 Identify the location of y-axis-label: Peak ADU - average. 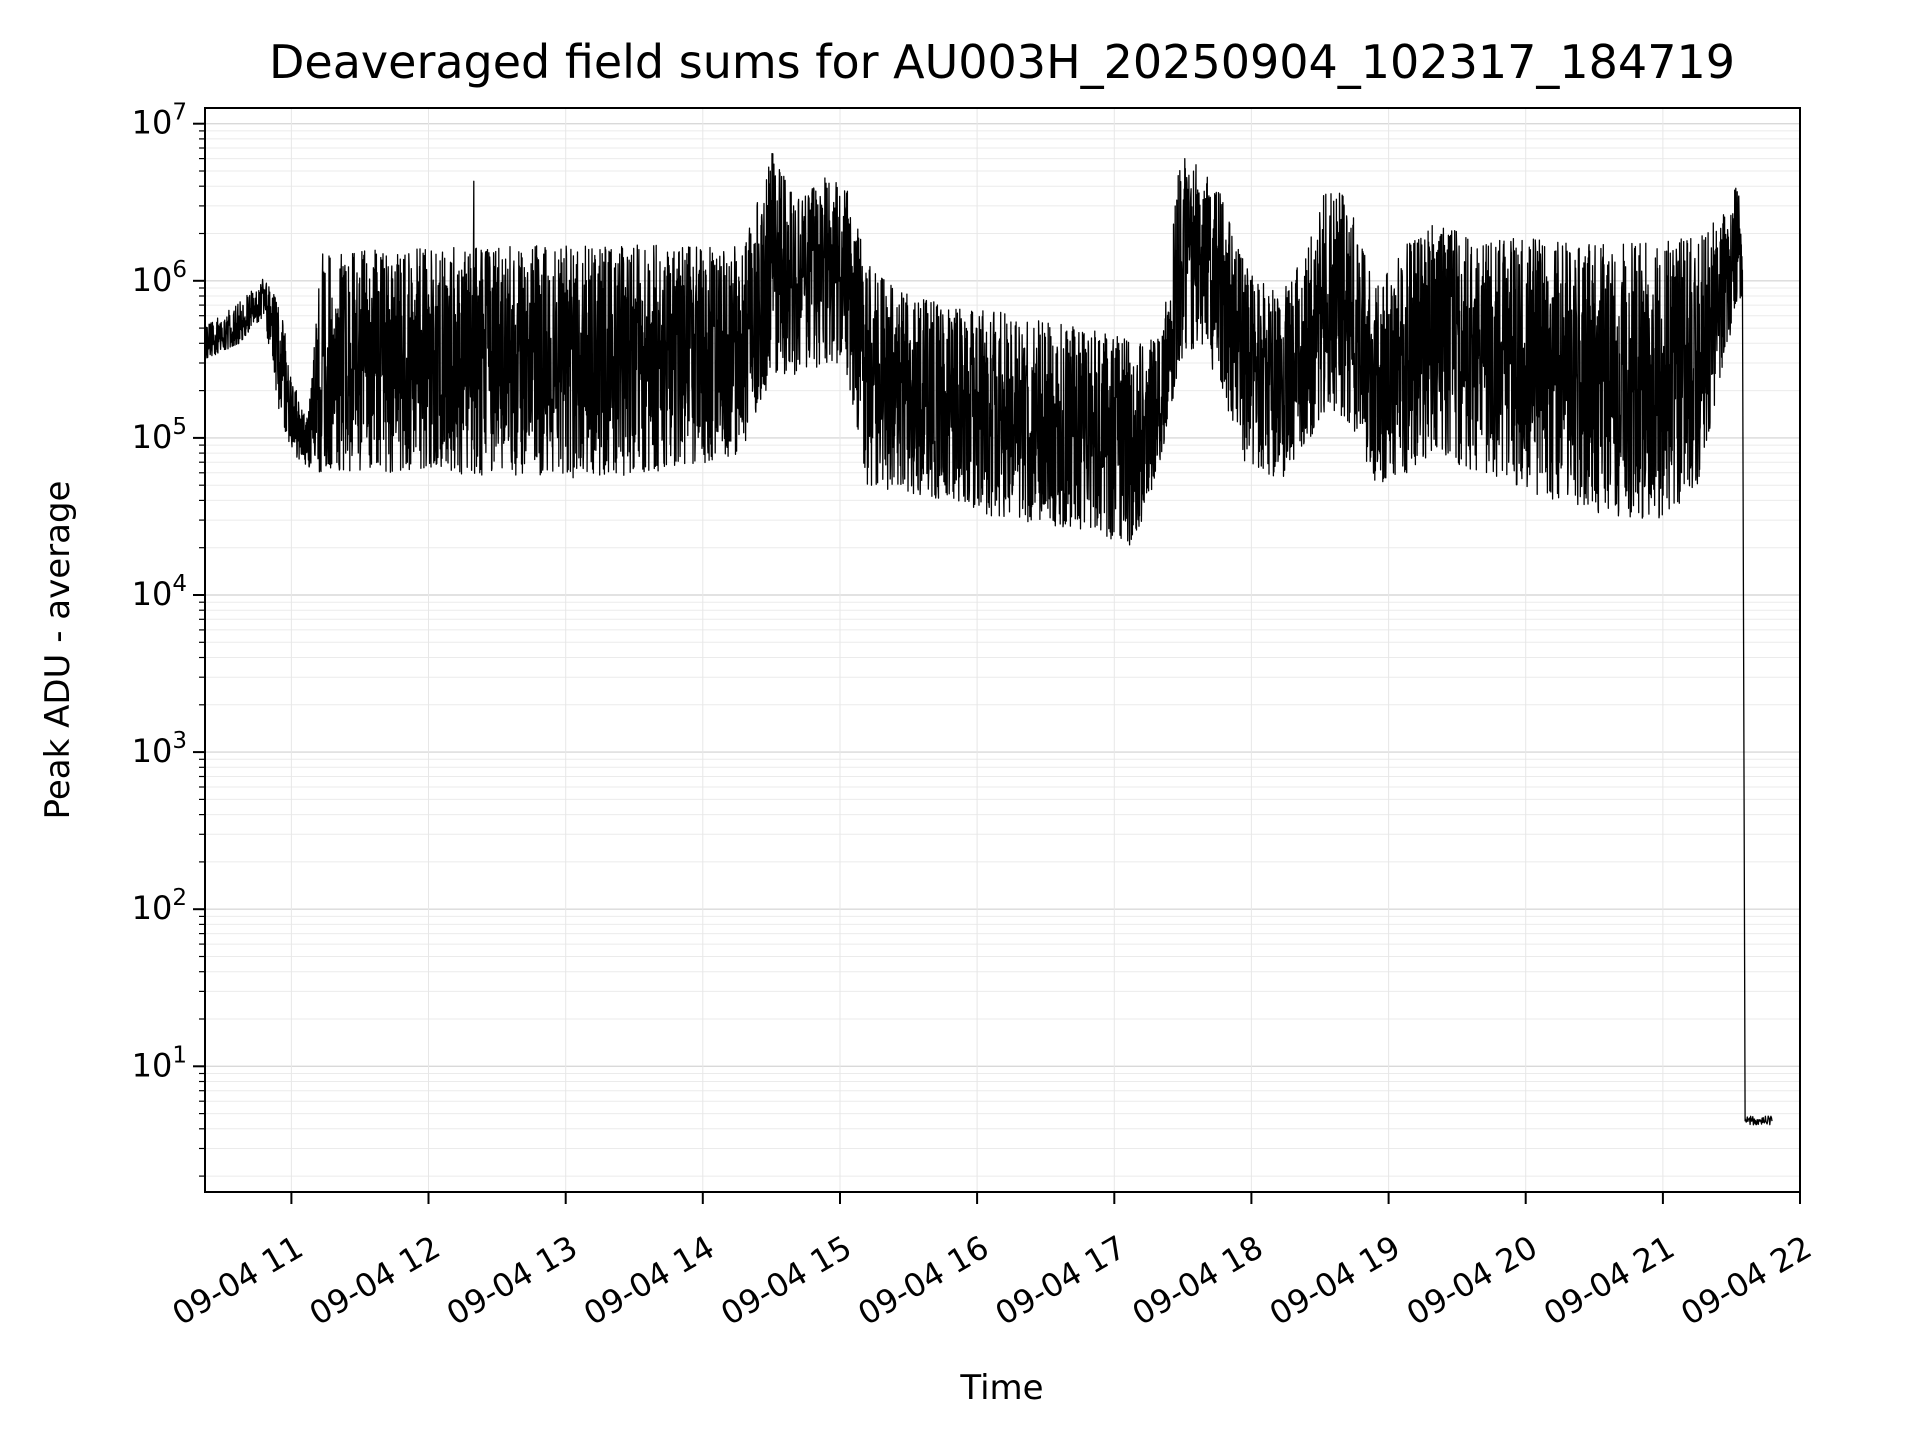
(58, 650).